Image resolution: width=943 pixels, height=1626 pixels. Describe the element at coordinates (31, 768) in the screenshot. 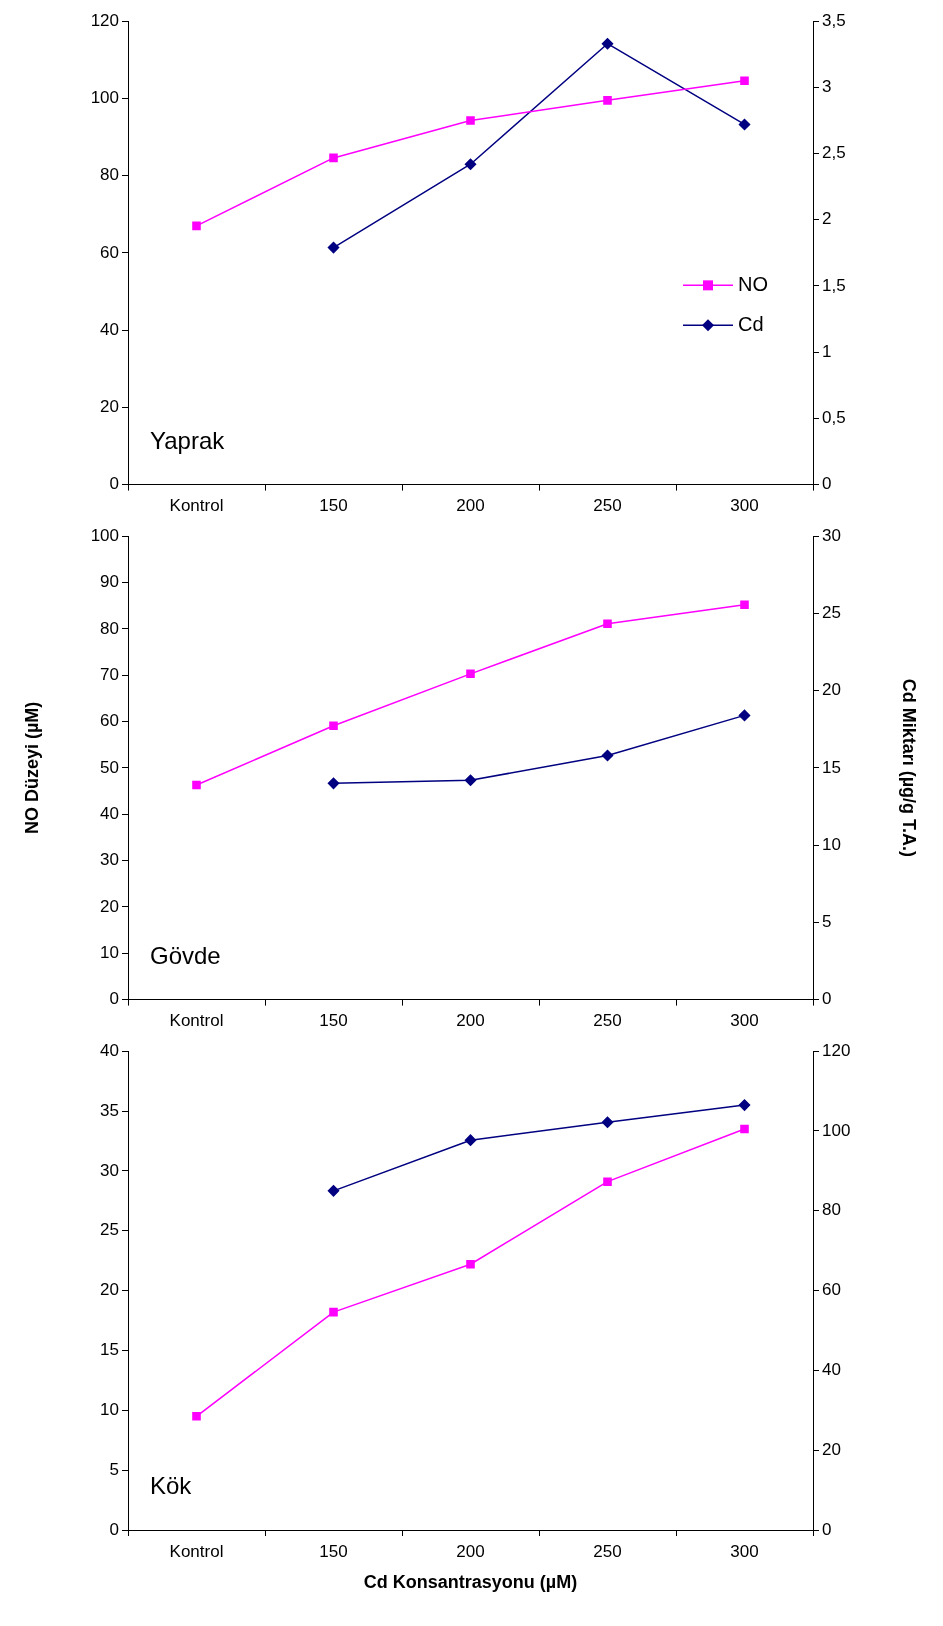

I see `y-axis-title: NO Düzeyi (µM)` at that location.